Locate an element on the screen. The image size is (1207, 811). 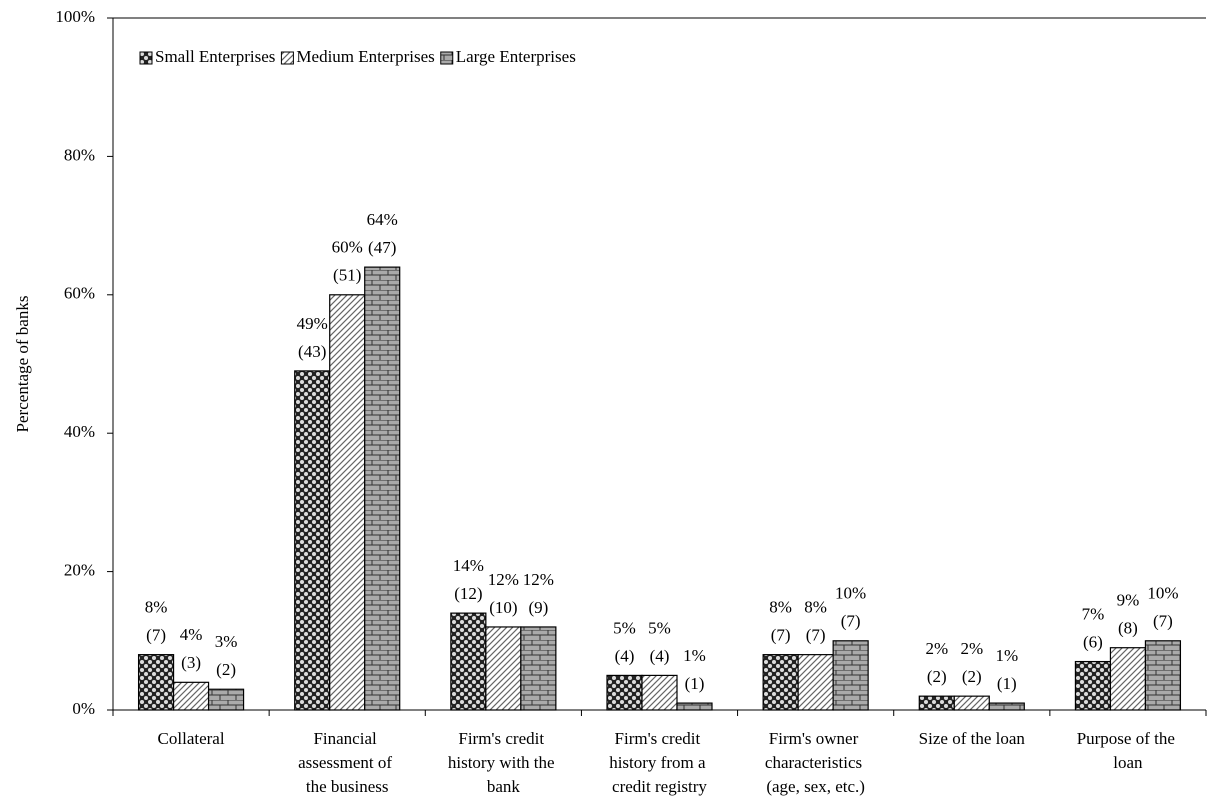
y-axis-label: Percentage of banks is located at coordinates (22, 364).